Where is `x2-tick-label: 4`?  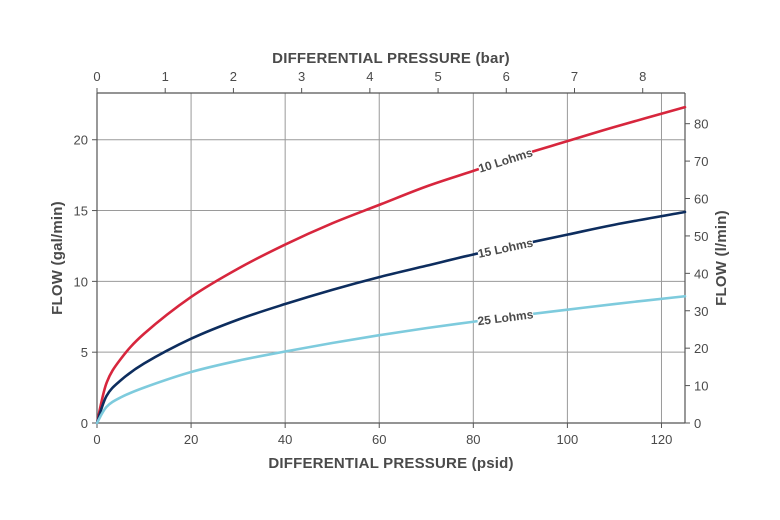 x2-tick-label: 4 is located at coordinates (369, 76).